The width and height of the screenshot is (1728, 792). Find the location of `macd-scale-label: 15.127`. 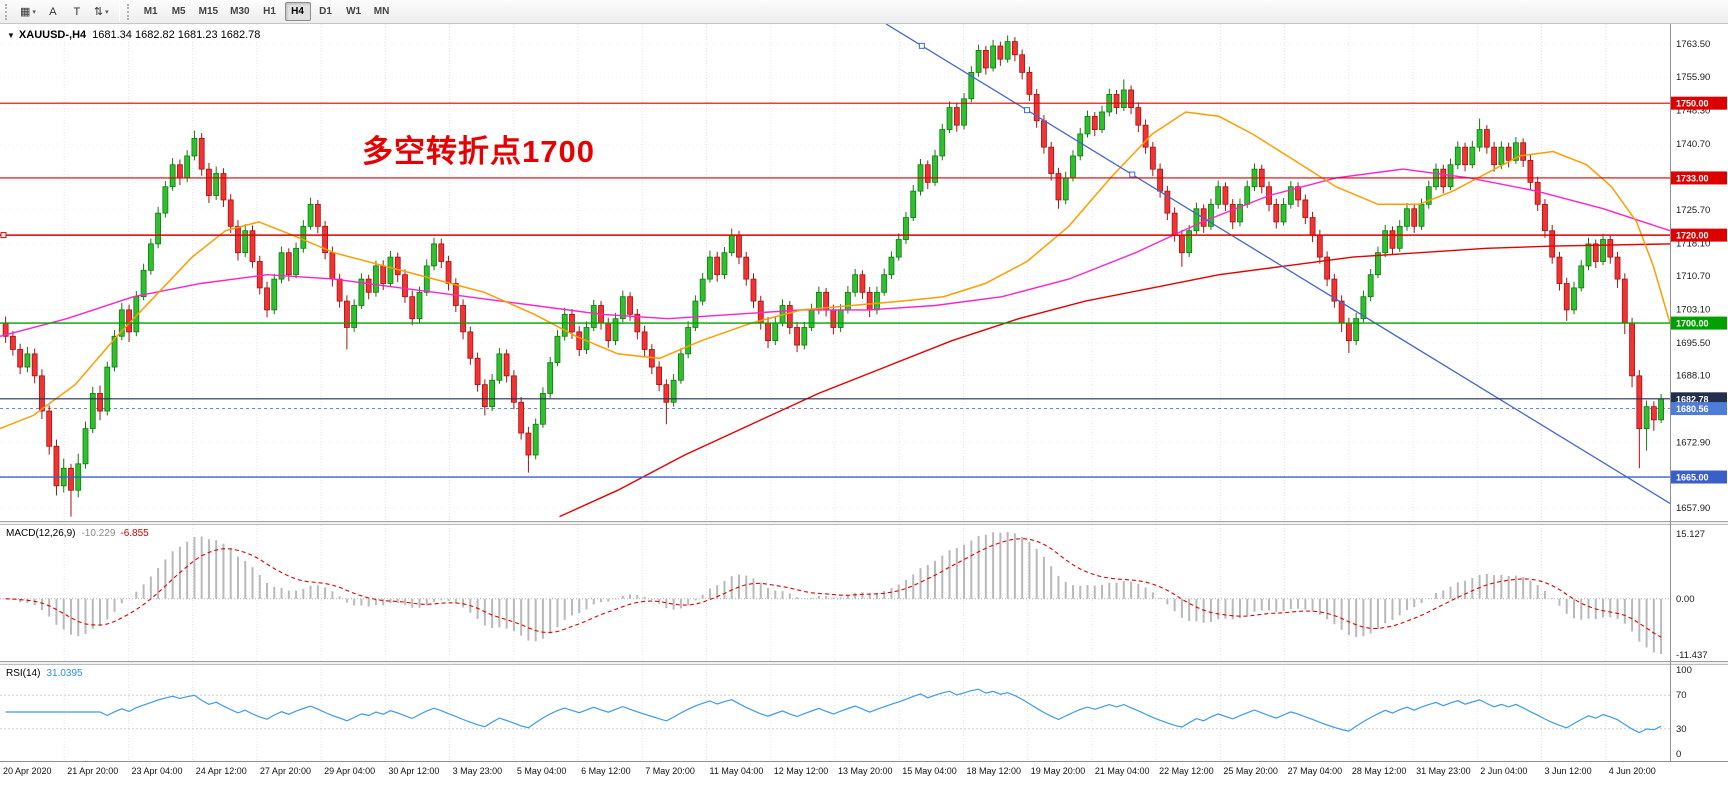

macd-scale-label: 15.127 is located at coordinates (1690, 534).